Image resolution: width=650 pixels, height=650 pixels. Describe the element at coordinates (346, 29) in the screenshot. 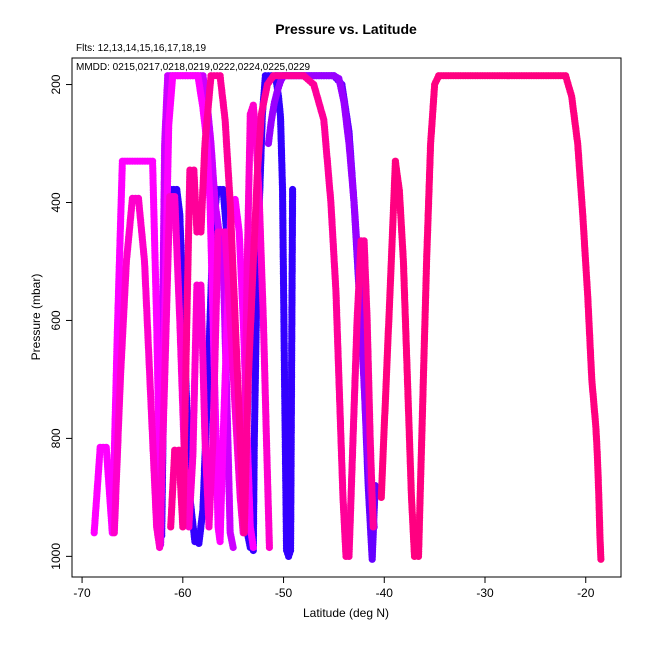

I see `chart-title: Pressure vs. Latitude` at that location.